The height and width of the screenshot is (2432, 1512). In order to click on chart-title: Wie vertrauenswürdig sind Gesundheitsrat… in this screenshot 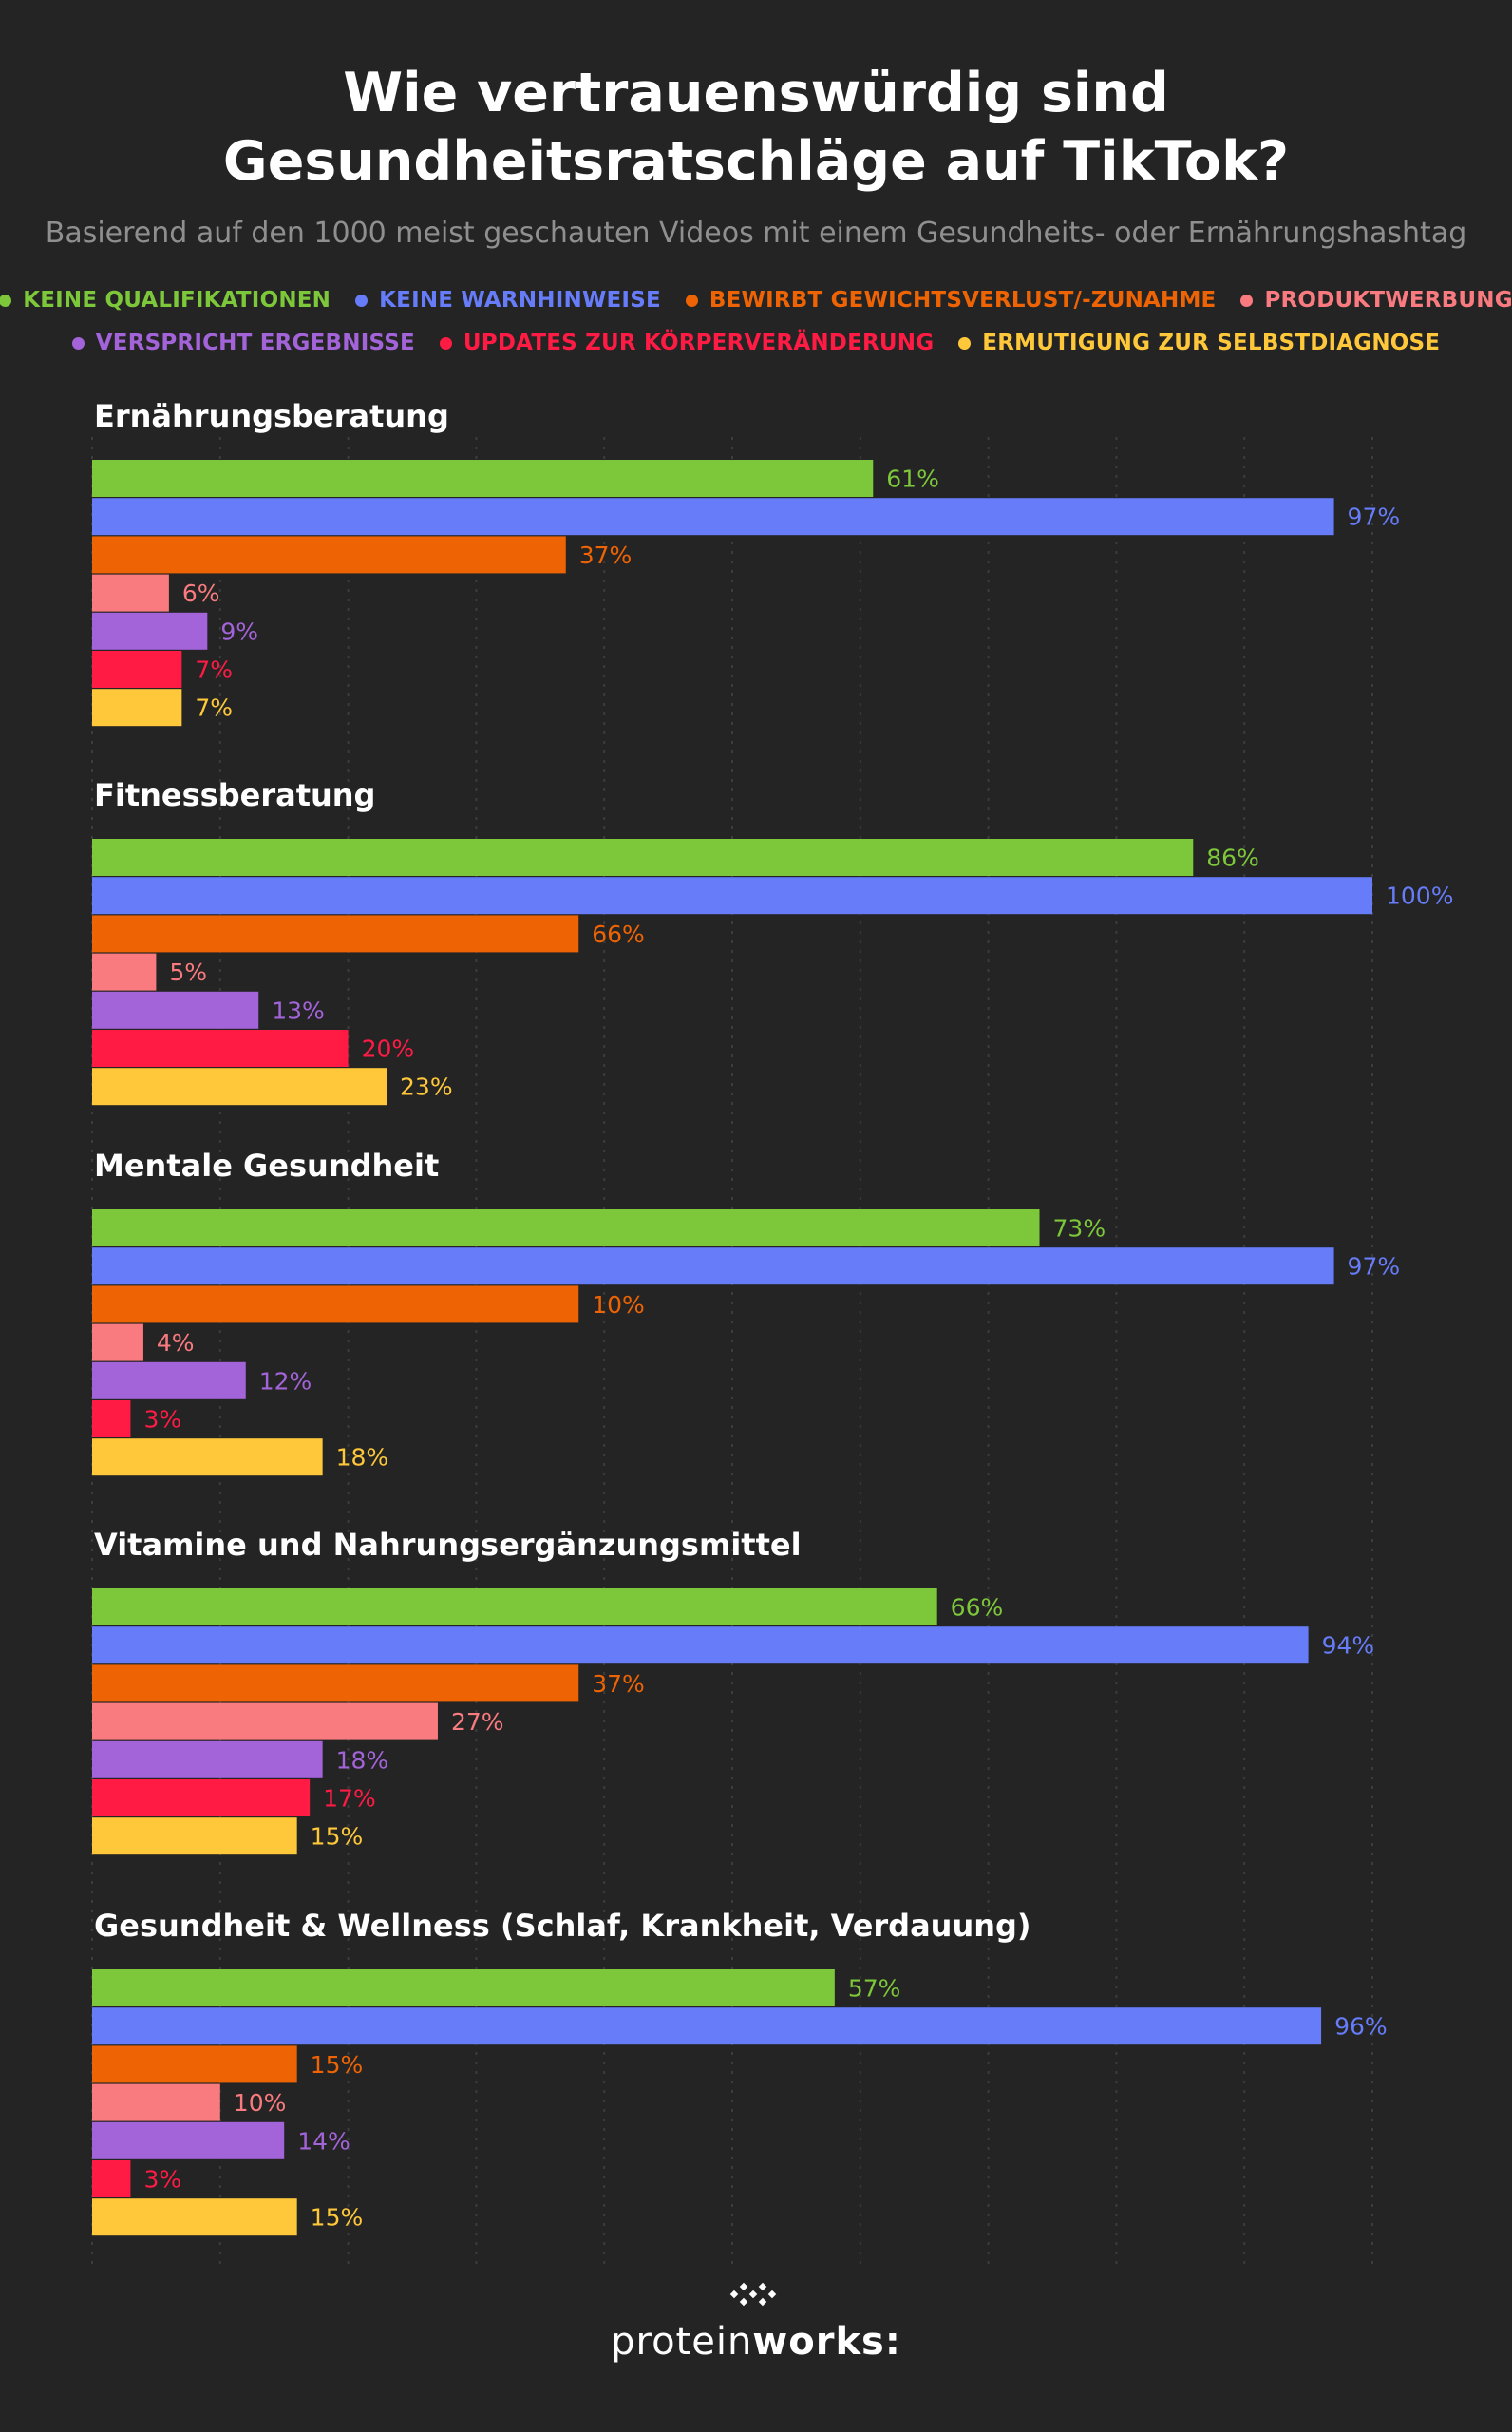, I will do `click(756, 127)`.